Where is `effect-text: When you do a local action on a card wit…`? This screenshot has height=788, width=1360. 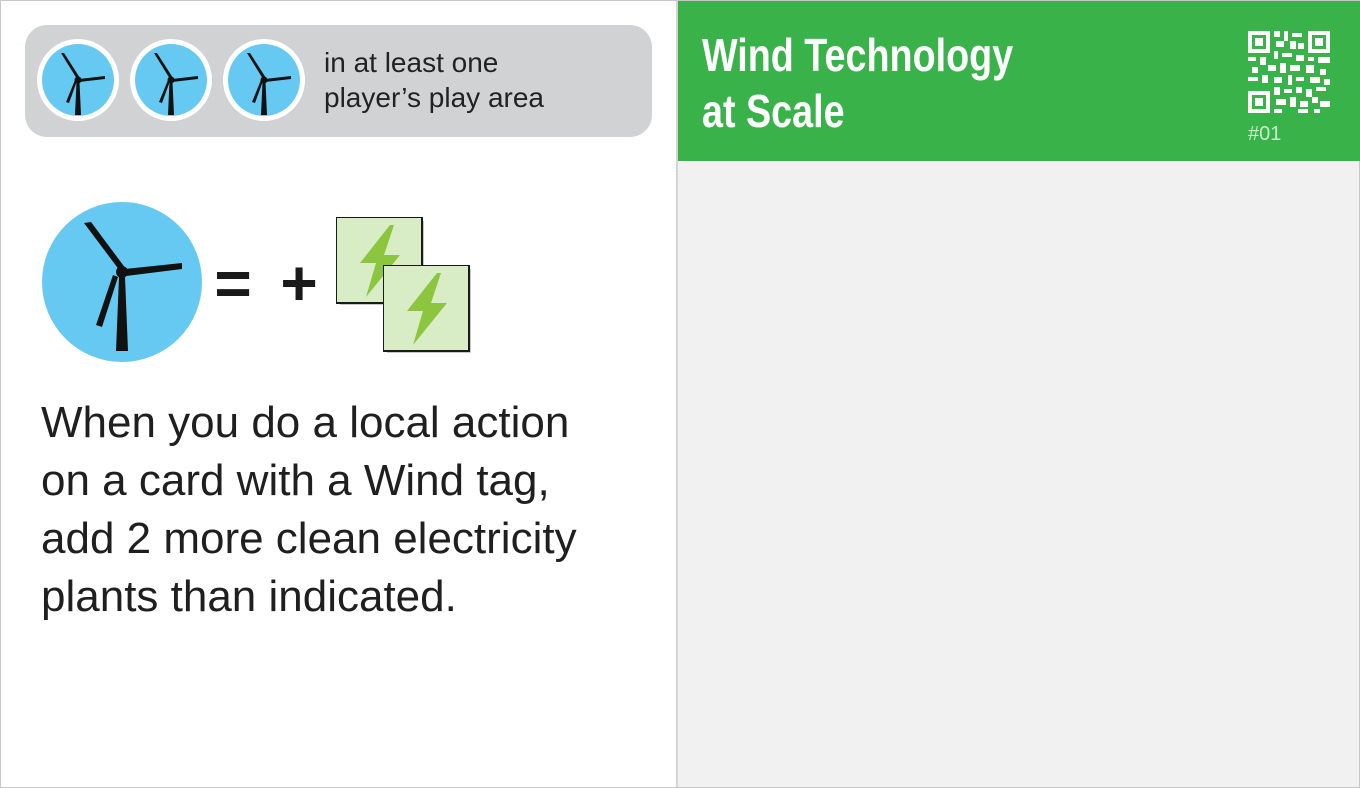 effect-text: When you do a local action on a card wit… is located at coordinates (341, 510).